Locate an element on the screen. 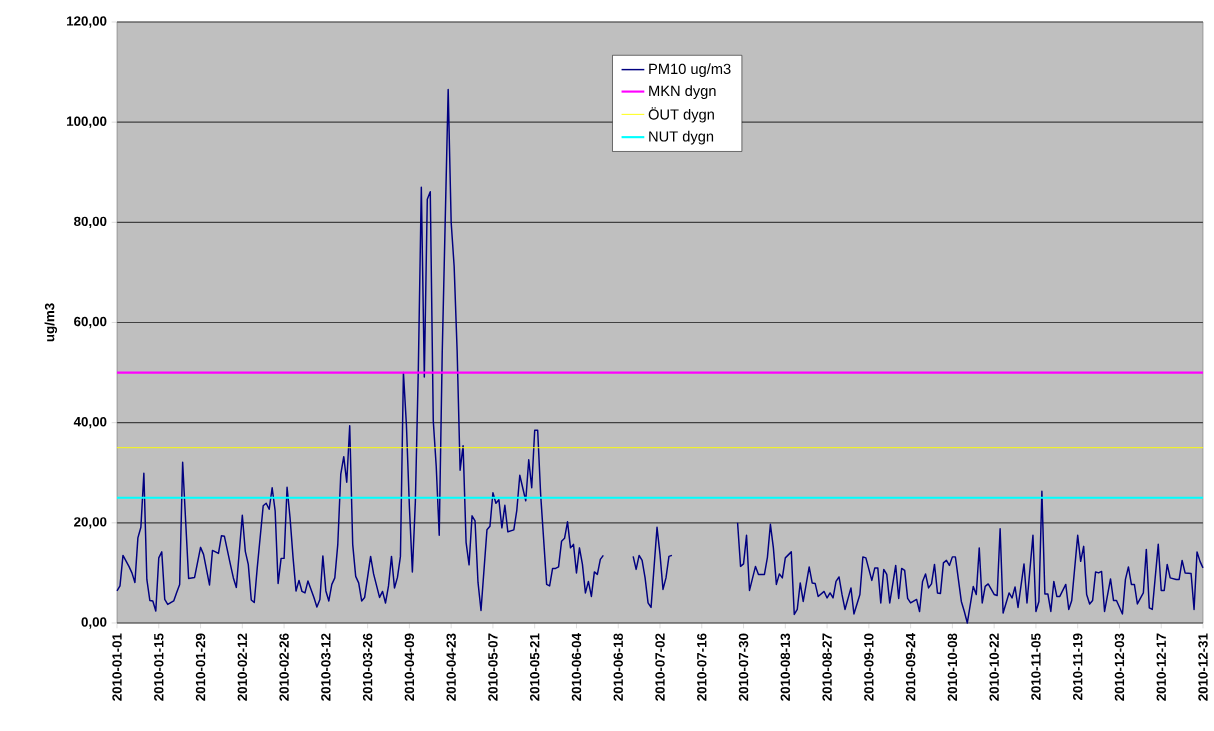 The image size is (1214, 731). x-tick-label: 2010-06-18 is located at coordinates (618, 667).